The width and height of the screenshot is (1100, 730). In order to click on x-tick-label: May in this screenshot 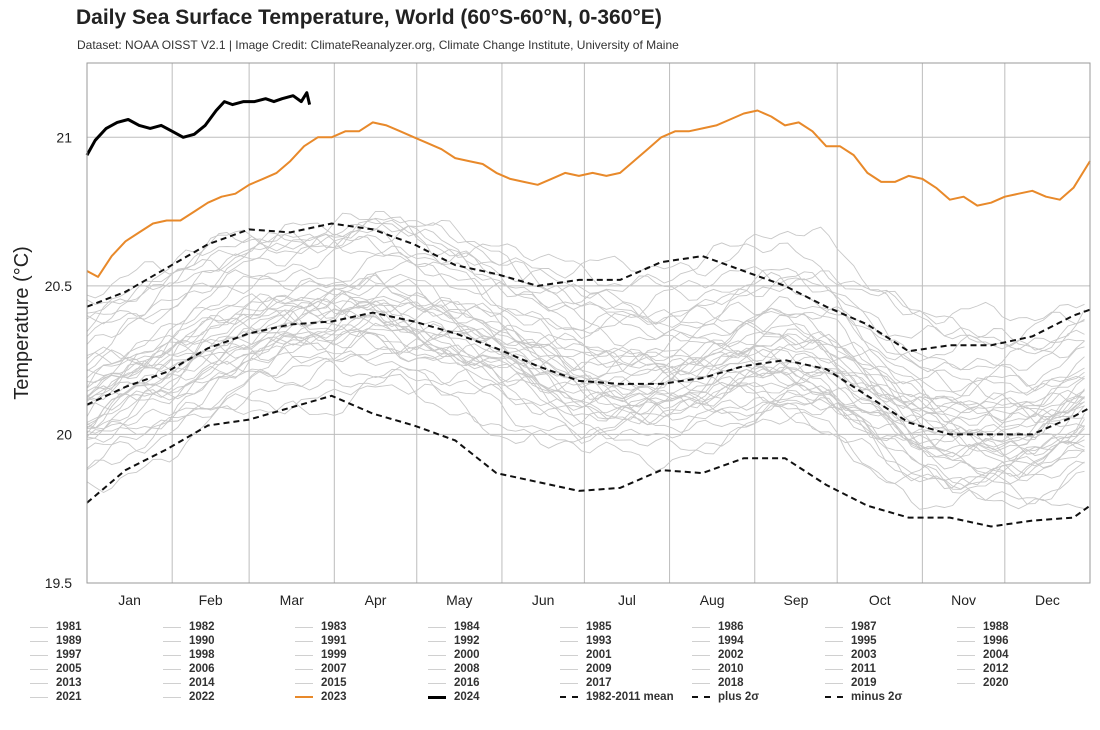, I will do `click(459, 600)`.